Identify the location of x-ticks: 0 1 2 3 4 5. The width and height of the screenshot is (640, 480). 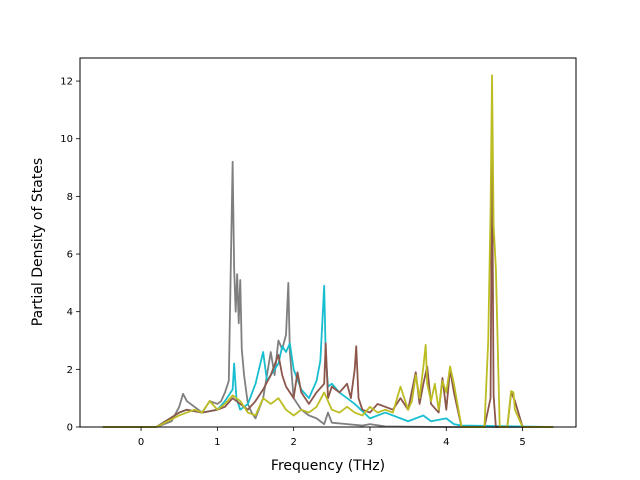
(332, 437).